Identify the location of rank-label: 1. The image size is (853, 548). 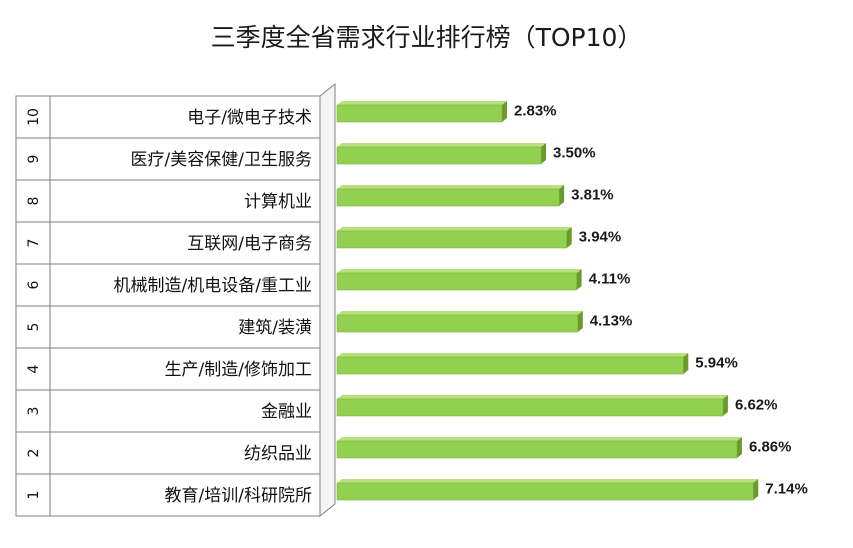
(34, 495).